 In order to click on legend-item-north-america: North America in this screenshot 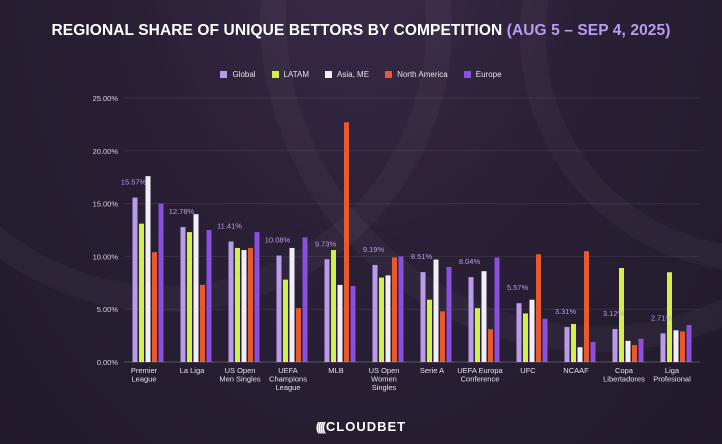, I will do `click(416, 74)`.